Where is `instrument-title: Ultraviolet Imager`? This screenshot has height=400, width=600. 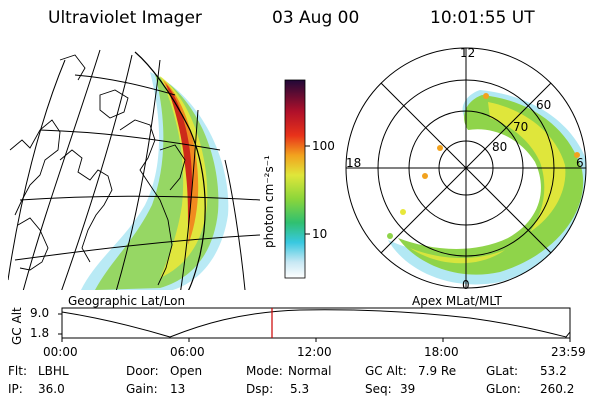 instrument-title: Ultraviolet Imager is located at coordinates (125, 18).